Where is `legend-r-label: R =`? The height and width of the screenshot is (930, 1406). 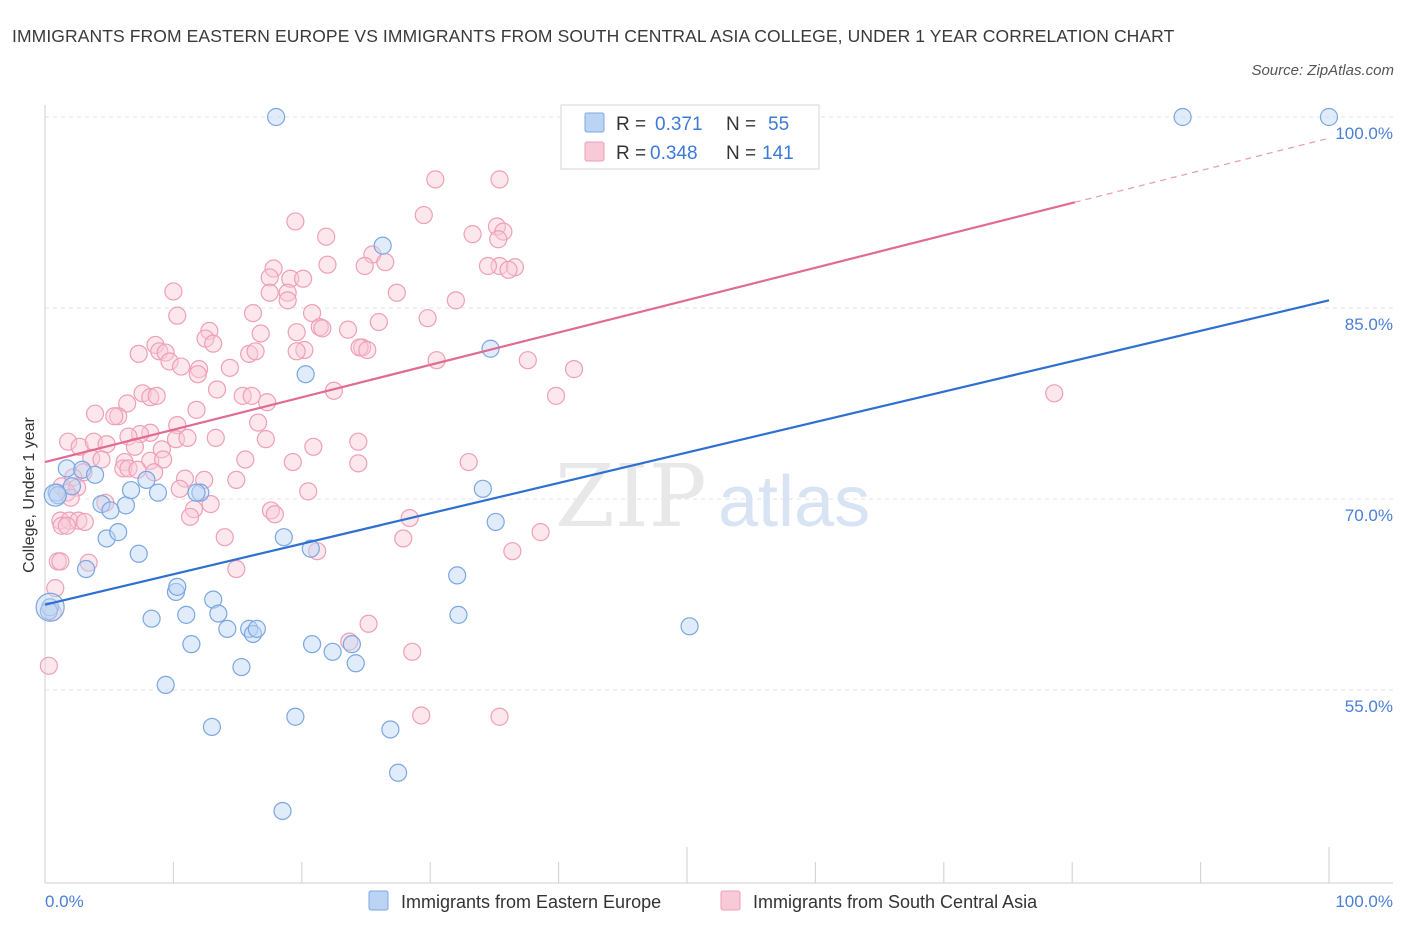
legend-r-label: R = is located at coordinates (631, 124).